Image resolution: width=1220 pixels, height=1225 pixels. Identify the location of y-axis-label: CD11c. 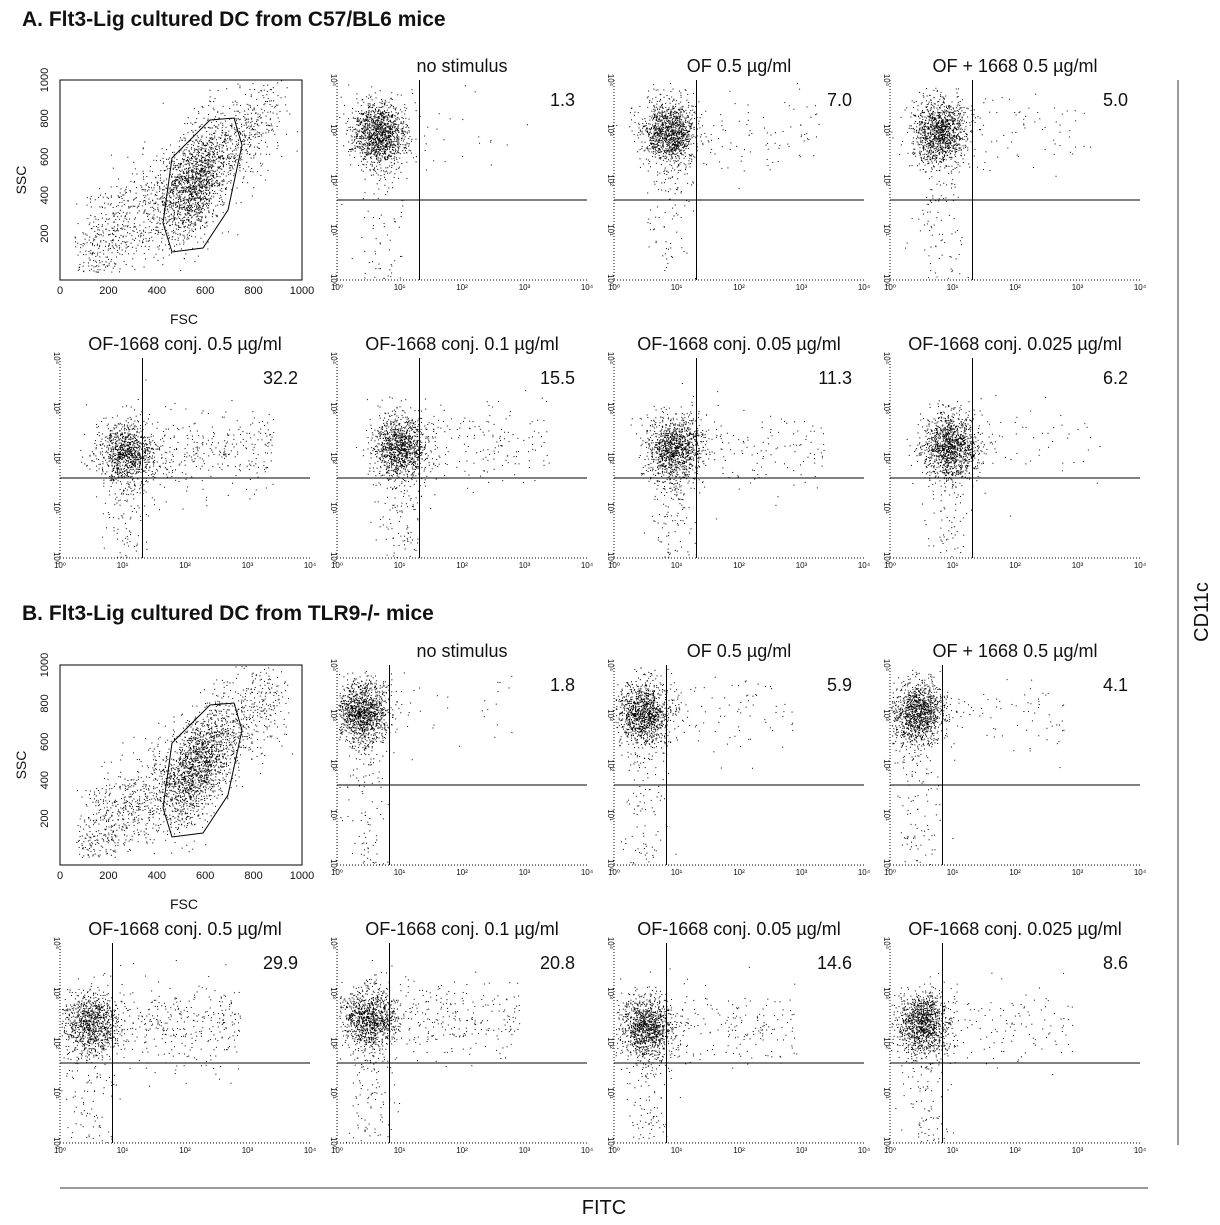
(1202, 612).